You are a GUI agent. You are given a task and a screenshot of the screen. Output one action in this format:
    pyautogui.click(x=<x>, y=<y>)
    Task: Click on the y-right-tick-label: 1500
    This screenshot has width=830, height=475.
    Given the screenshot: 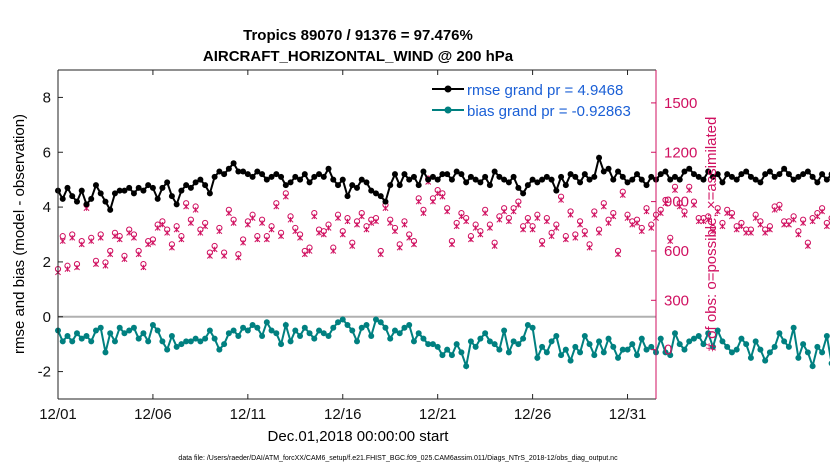 What is the action you would take?
    pyautogui.click(x=680, y=103)
    